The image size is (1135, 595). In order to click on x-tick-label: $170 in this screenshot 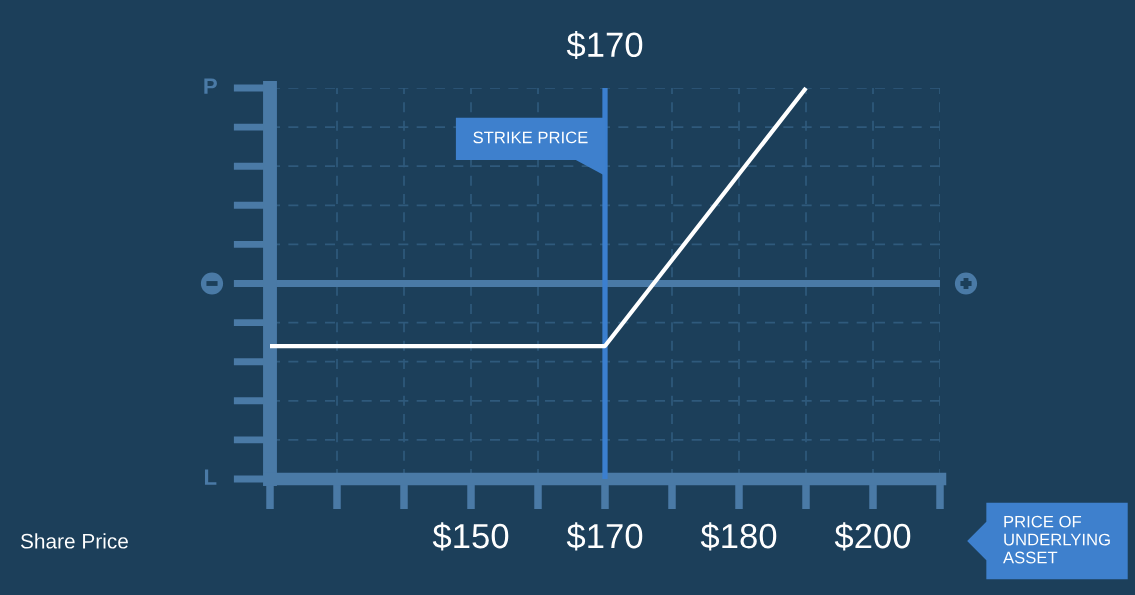, I will do `click(604, 536)`.